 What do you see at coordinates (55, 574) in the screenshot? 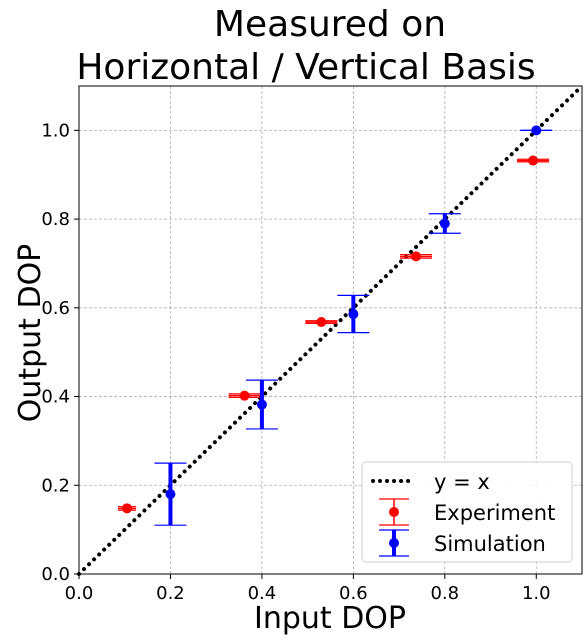
I see `y-tick-label: 0.0` at bounding box center [55, 574].